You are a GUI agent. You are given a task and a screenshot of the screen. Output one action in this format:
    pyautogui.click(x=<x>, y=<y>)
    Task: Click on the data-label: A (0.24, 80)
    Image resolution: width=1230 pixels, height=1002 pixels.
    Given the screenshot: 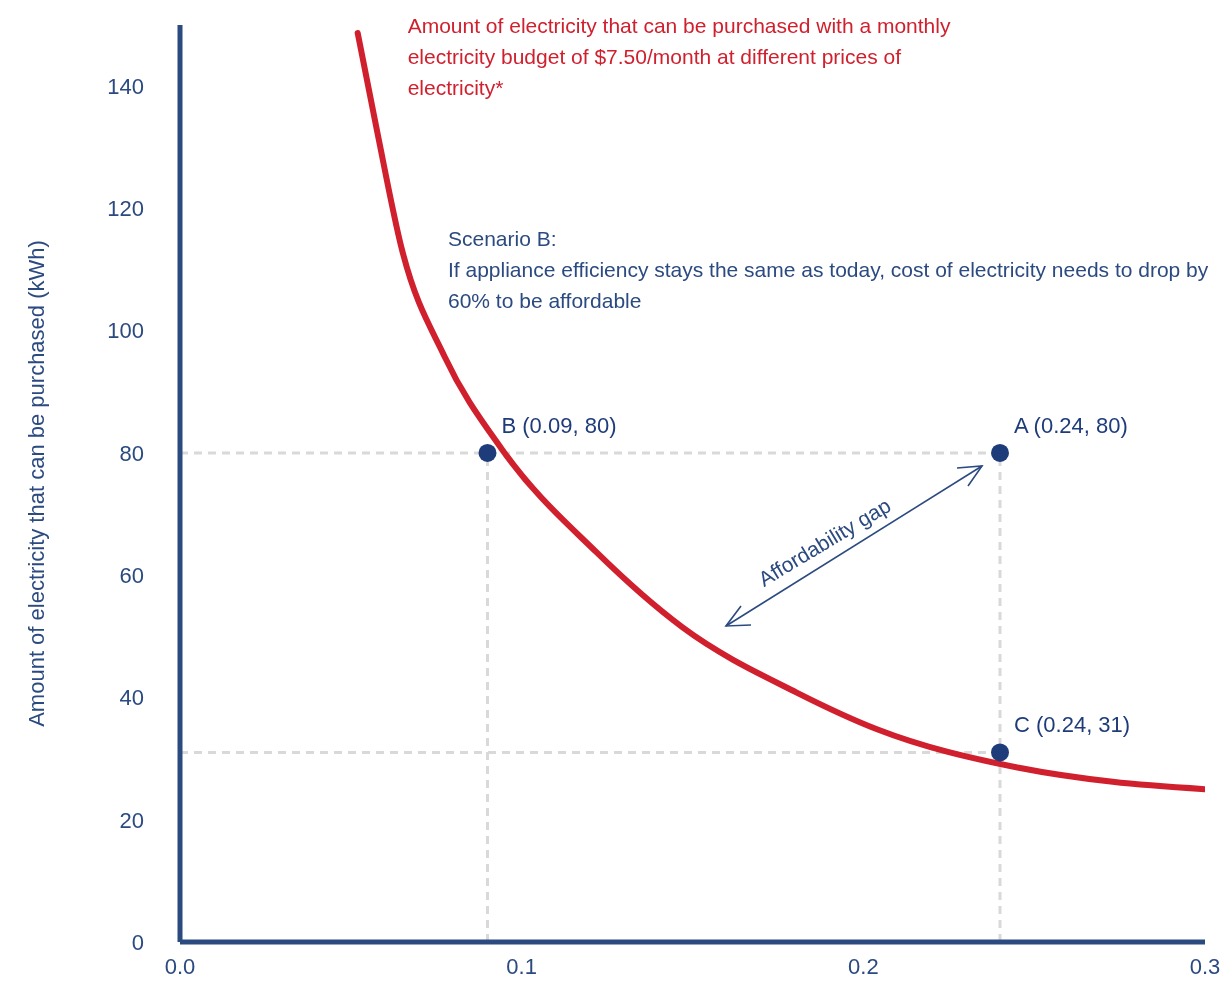 What is the action you would take?
    pyautogui.click(x=1071, y=425)
    